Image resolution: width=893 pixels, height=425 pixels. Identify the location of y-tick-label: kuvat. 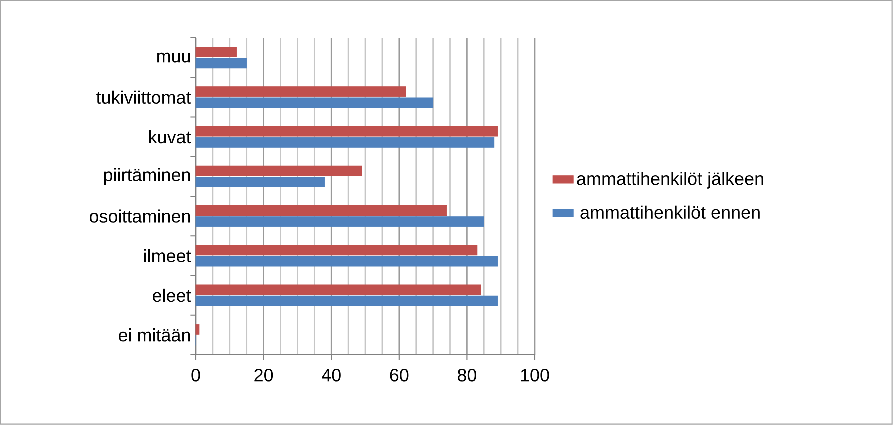
(170, 137).